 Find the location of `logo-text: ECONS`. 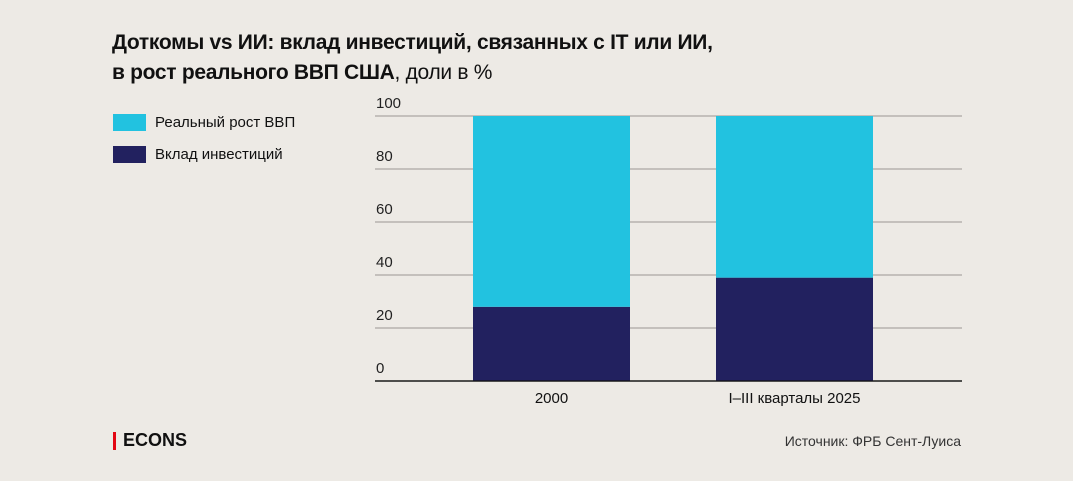

logo-text: ECONS is located at coordinates (155, 440).